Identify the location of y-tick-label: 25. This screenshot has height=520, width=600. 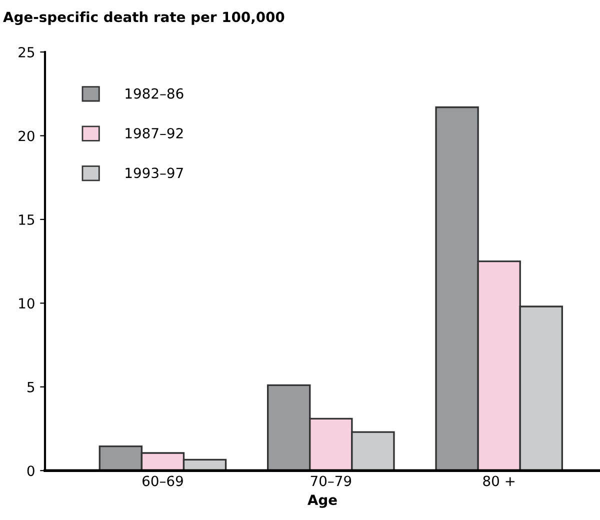
(26, 52).